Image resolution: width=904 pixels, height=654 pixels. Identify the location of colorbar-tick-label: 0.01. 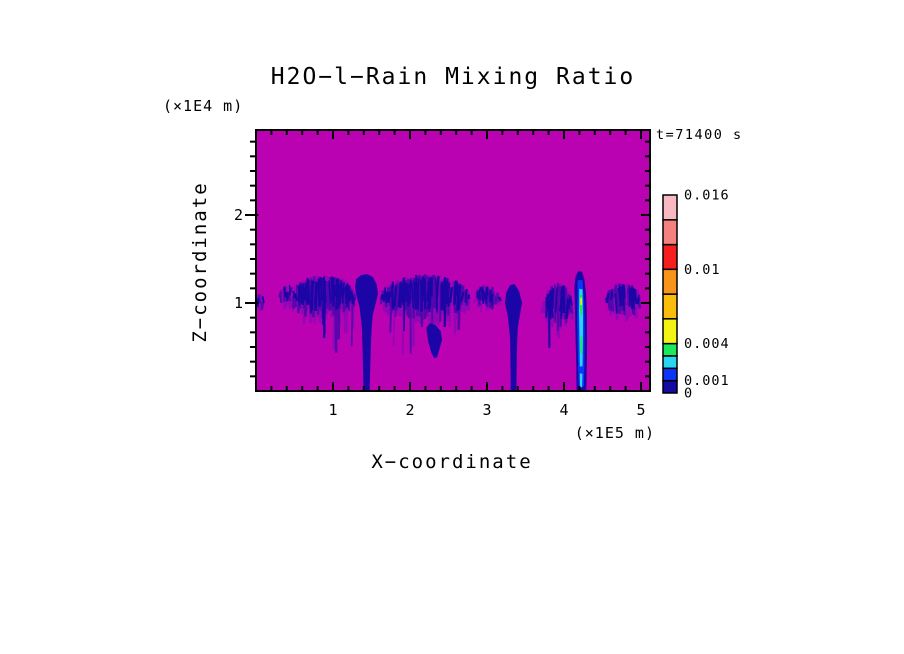
(702, 270).